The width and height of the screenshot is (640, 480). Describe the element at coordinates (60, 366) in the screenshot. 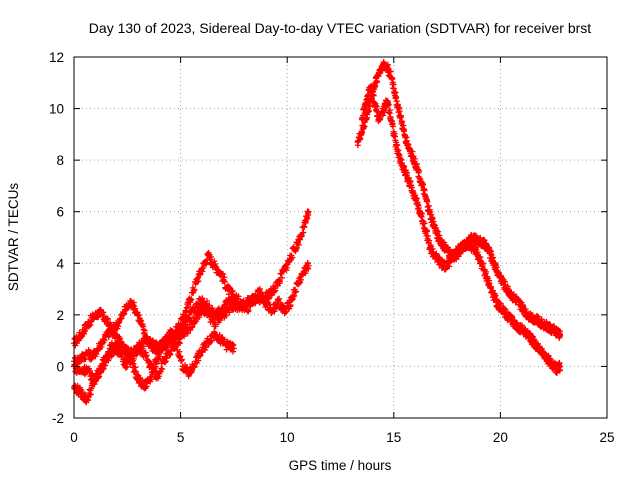

I see `y-tick-label: 0` at that location.